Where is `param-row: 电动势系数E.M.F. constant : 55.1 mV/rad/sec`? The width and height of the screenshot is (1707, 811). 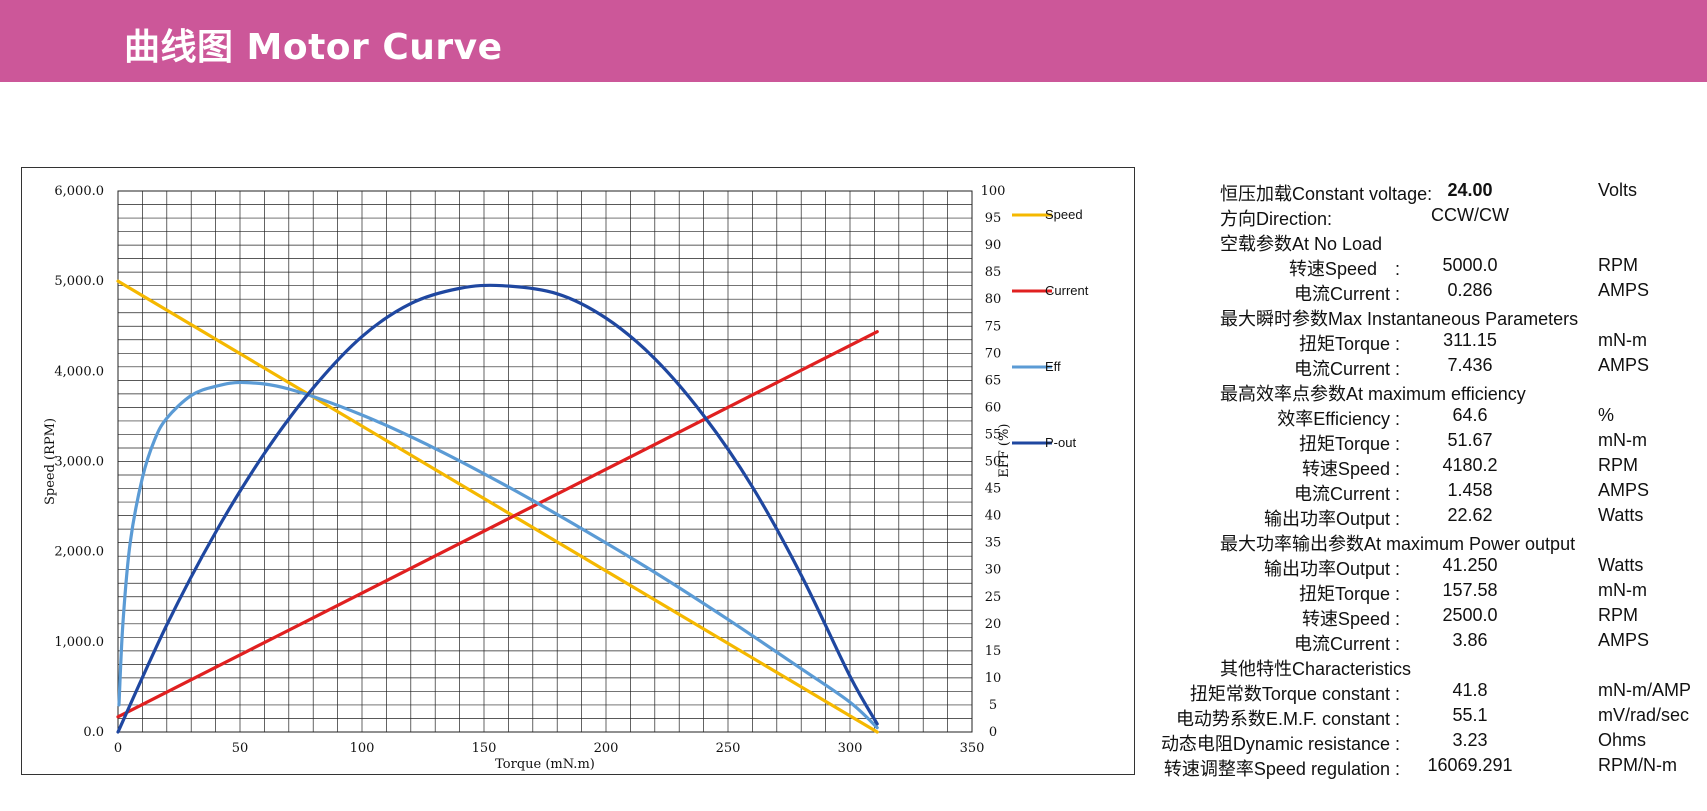 param-row: 电动势系数E.M.F. constant : 55.1 mV/rad/sec is located at coordinates (1438, 717).